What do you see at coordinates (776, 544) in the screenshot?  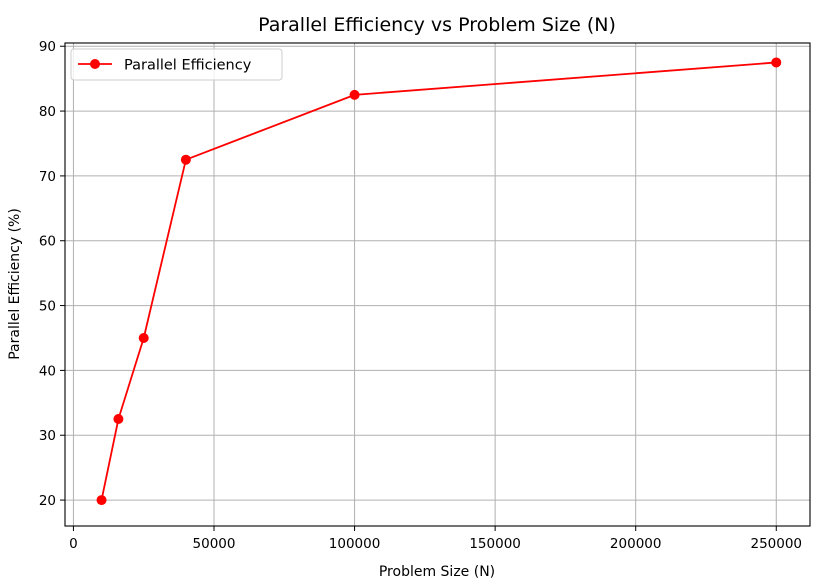 I see `x-tick-label: 250000` at bounding box center [776, 544].